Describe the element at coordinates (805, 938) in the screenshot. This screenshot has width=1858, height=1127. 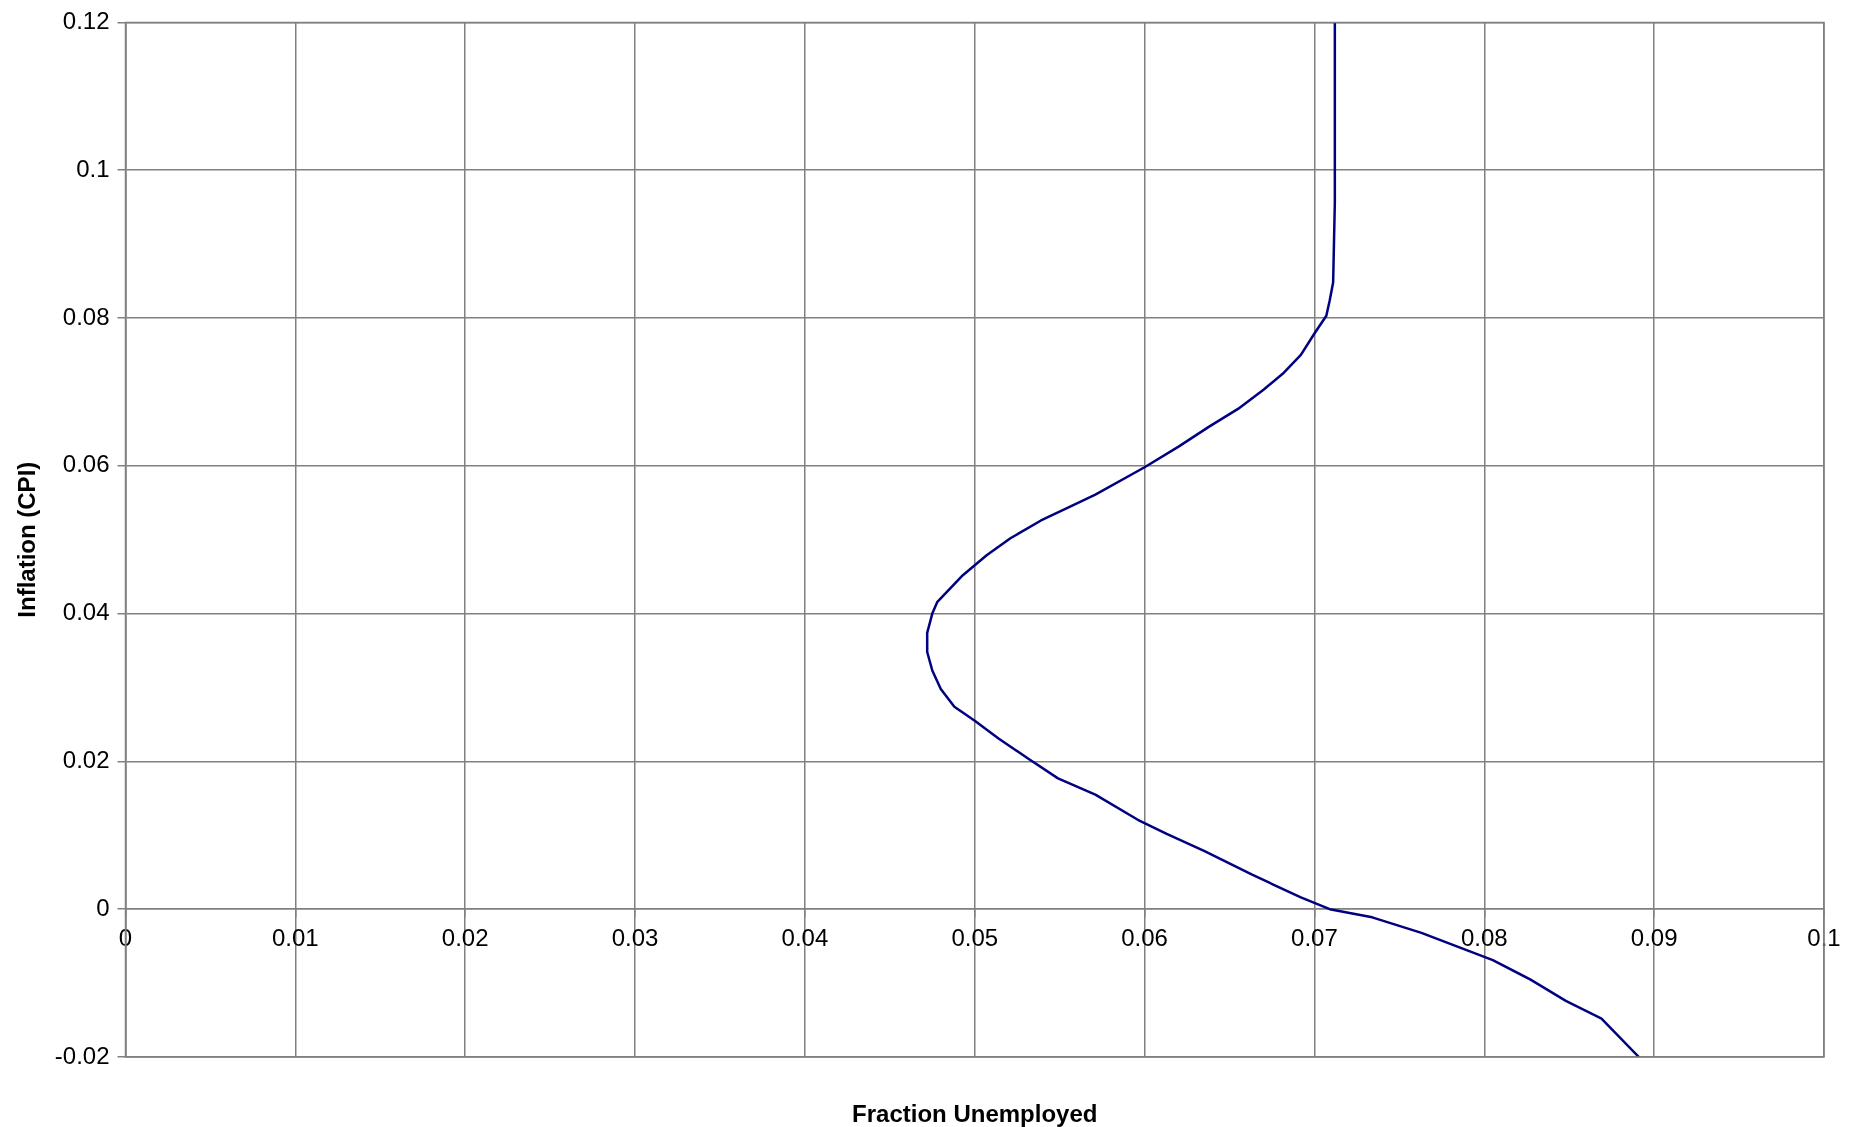
I see `x-tick-label: 0.04` at that location.